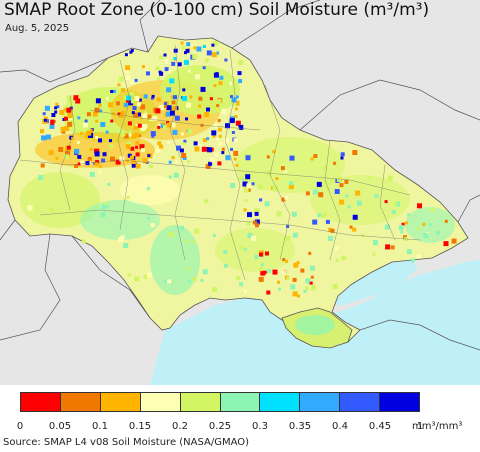 This screenshot has width=480, height=452. I want to click on color-legend, so click(220, 402).